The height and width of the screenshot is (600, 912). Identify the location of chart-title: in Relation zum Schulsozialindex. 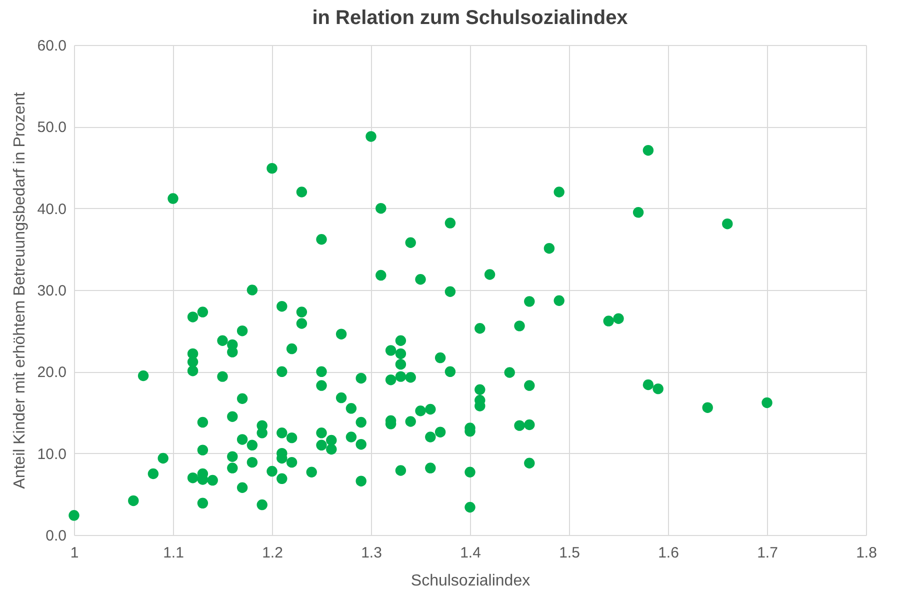
(470, 18).